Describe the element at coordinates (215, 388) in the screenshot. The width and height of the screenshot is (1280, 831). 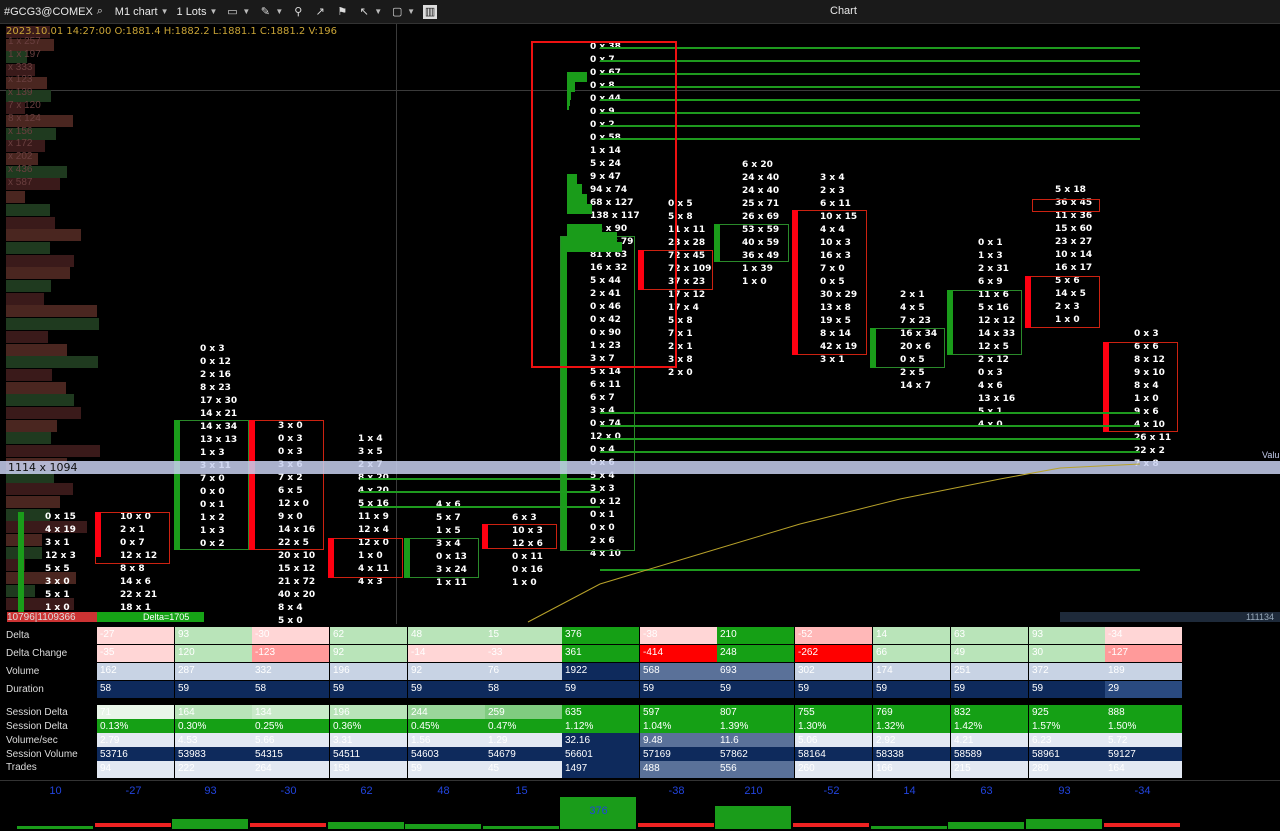
I see `footprint-cell: 8 x 23` at that location.